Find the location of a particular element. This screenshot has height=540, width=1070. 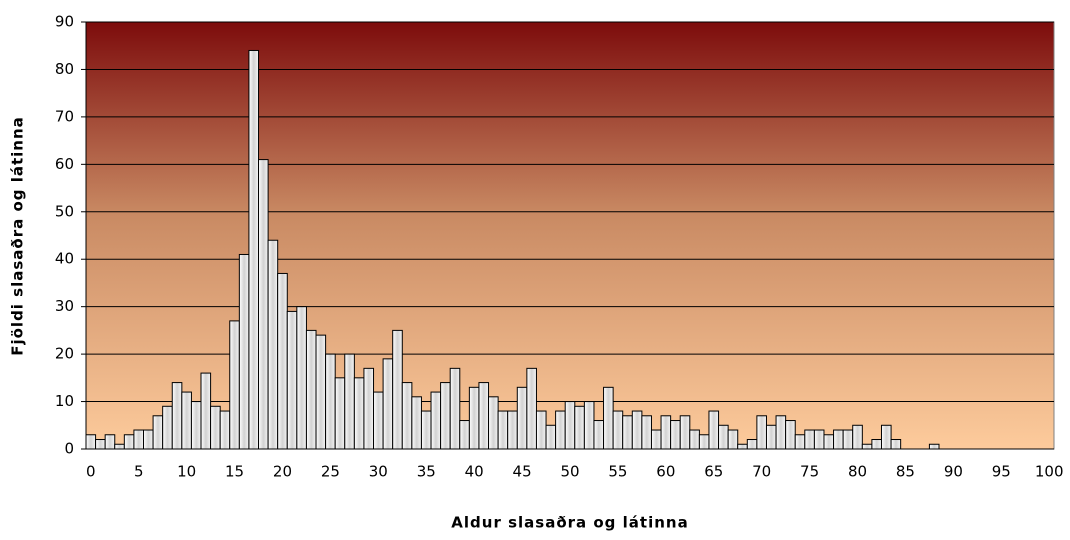

x-tick-label: 70 is located at coordinates (761, 472).